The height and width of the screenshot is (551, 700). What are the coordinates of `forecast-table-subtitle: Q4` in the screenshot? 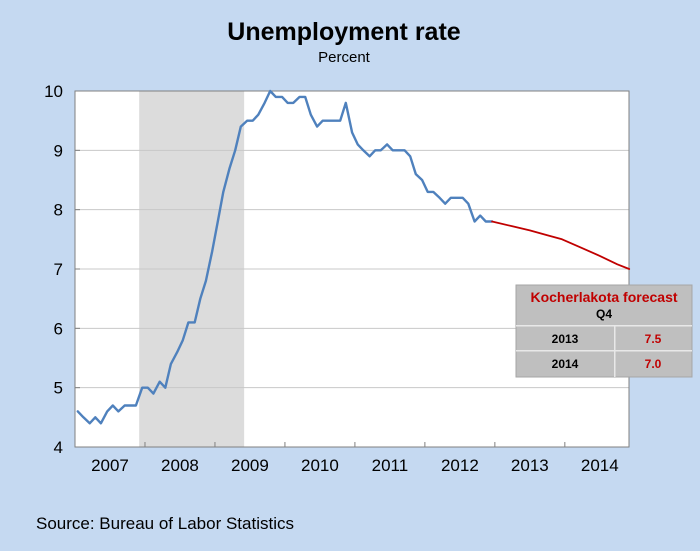 It's located at (604, 314).